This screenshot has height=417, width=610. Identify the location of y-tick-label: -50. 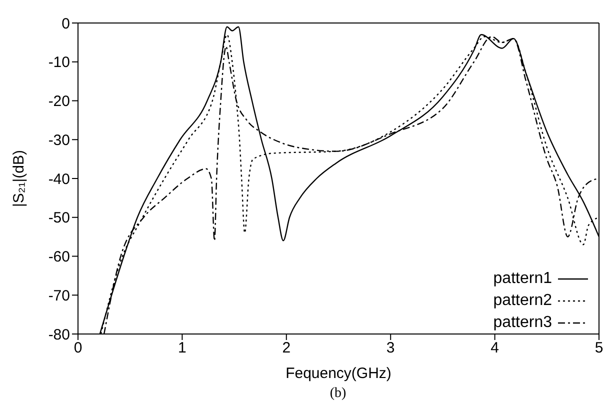
(59, 218).